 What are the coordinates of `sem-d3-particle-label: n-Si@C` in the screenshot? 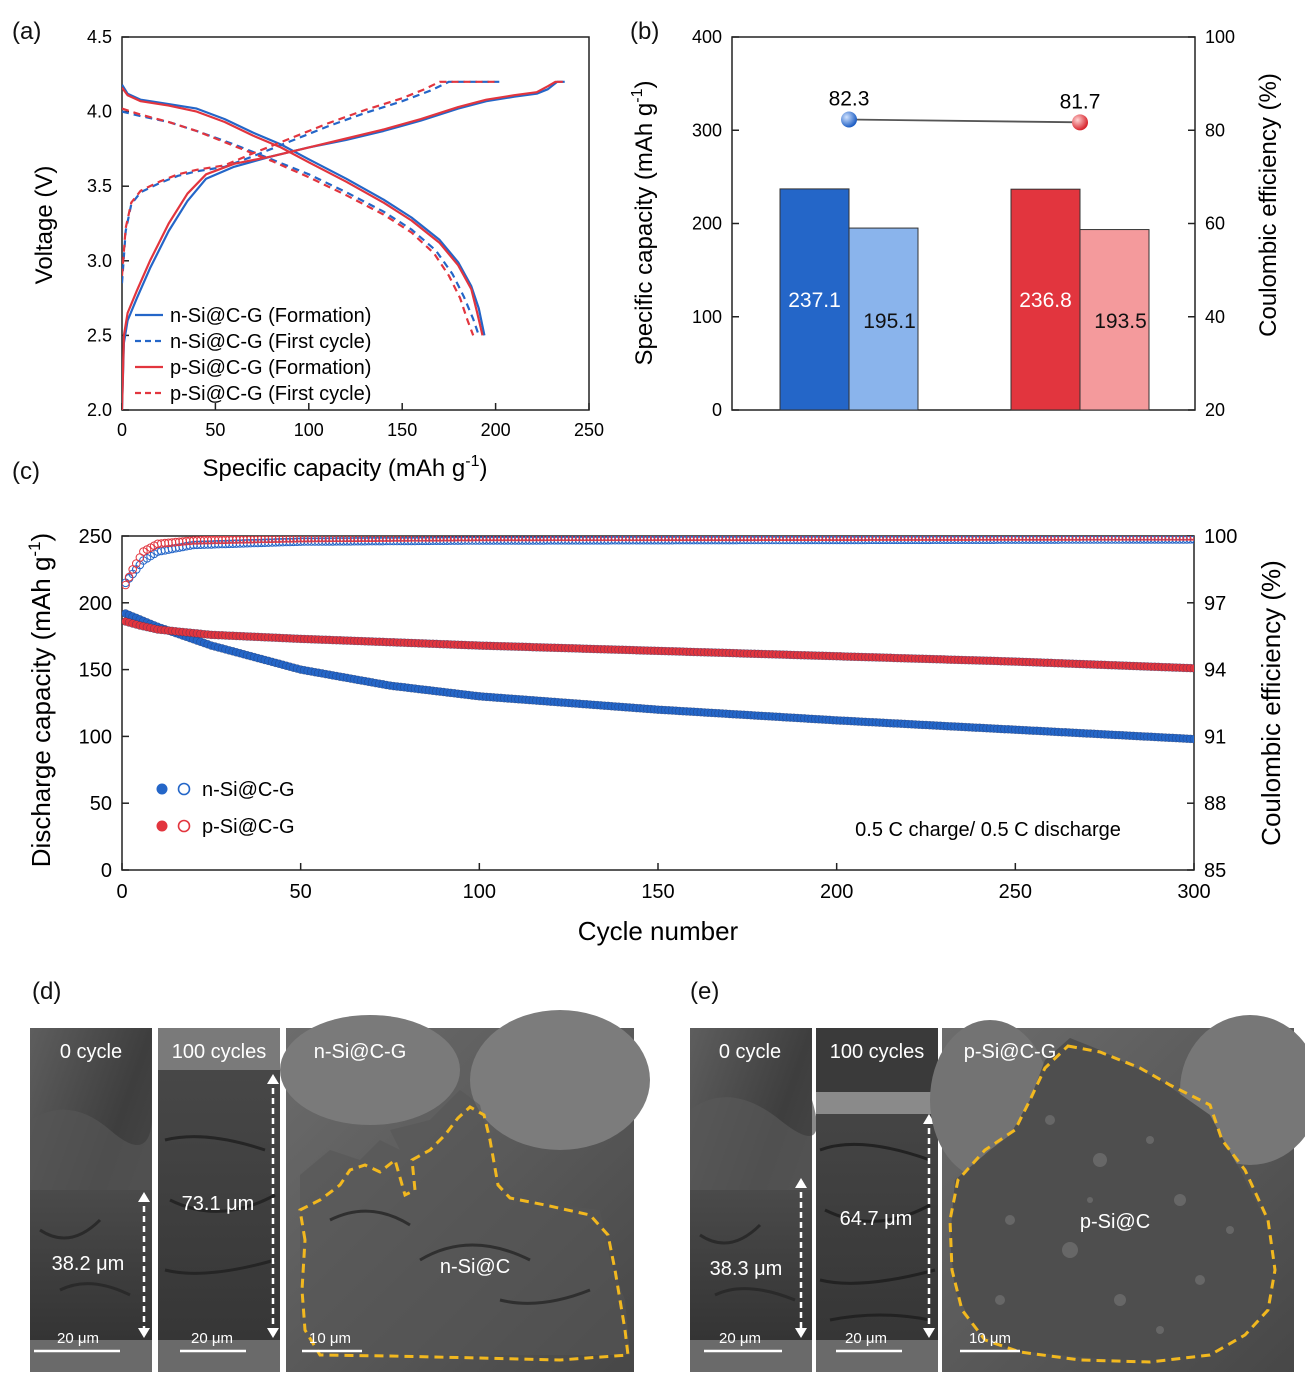 It's located at (475, 1267).